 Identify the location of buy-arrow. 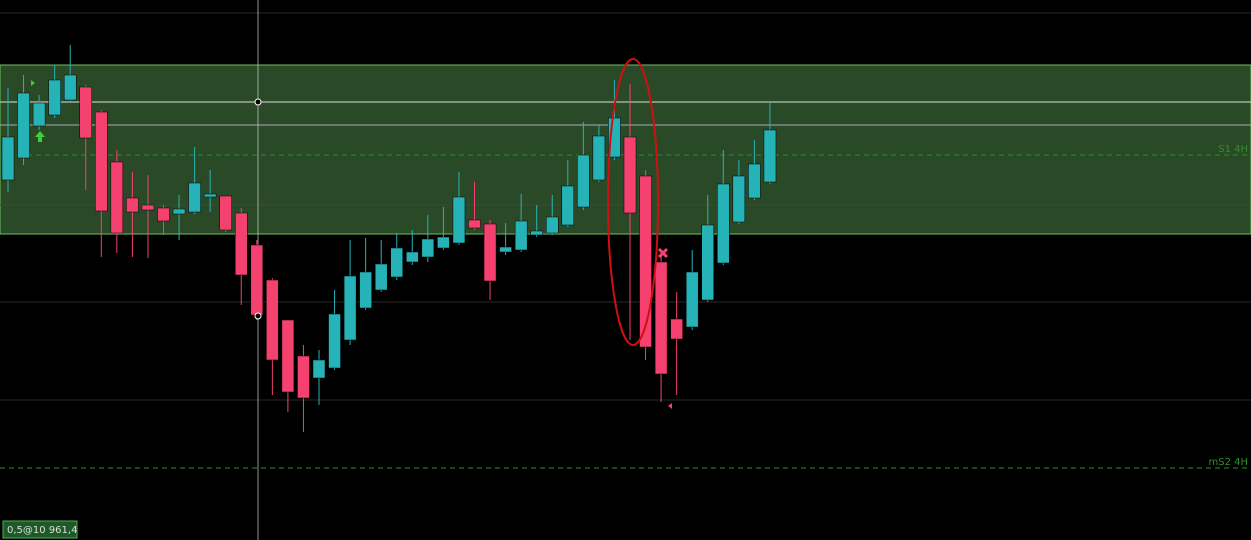
(40, 136).